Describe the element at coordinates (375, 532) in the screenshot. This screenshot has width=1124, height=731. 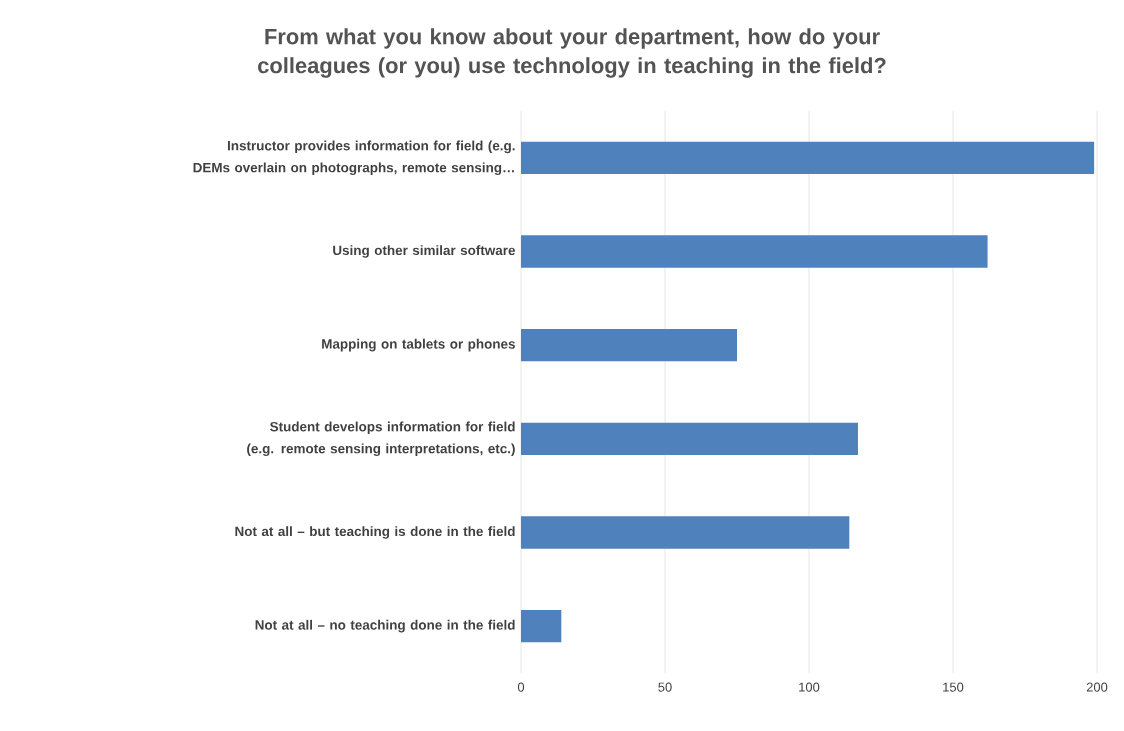
I see `y-tick-label: Not at all – but teaching is done in the field` at that location.